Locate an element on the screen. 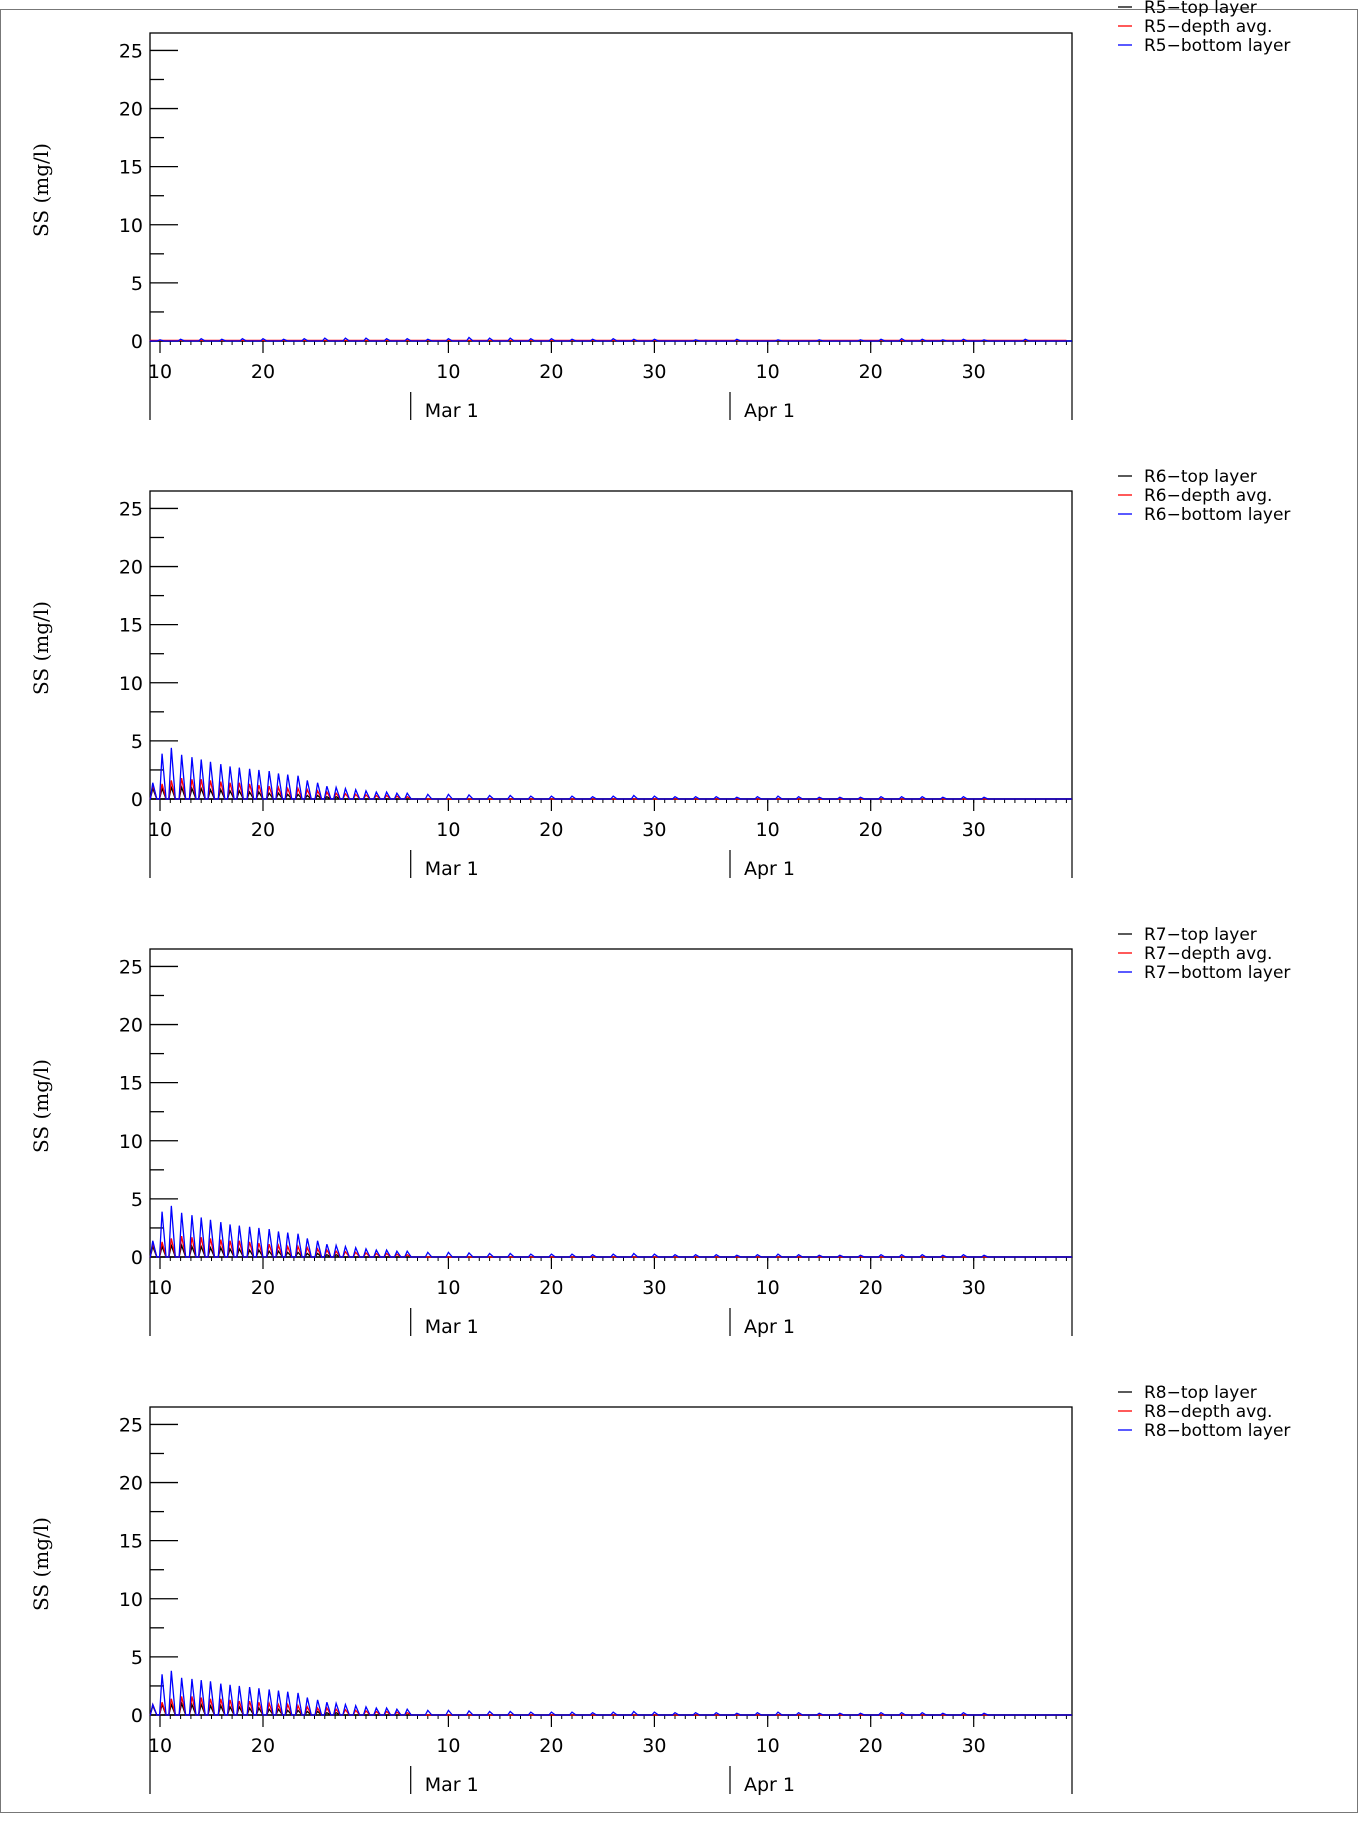 This screenshot has width=1359, height=1834. legend-label: R8−top layer is located at coordinates (1200, 1393).